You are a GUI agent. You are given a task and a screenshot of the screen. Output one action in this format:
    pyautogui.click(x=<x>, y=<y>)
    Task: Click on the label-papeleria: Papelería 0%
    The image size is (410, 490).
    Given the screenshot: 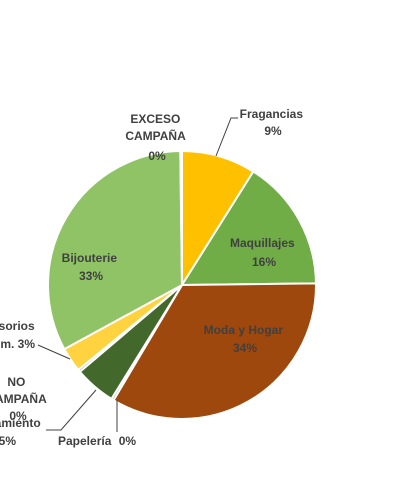 What is the action you would take?
    pyautogui.click(x=97, y=441)
    